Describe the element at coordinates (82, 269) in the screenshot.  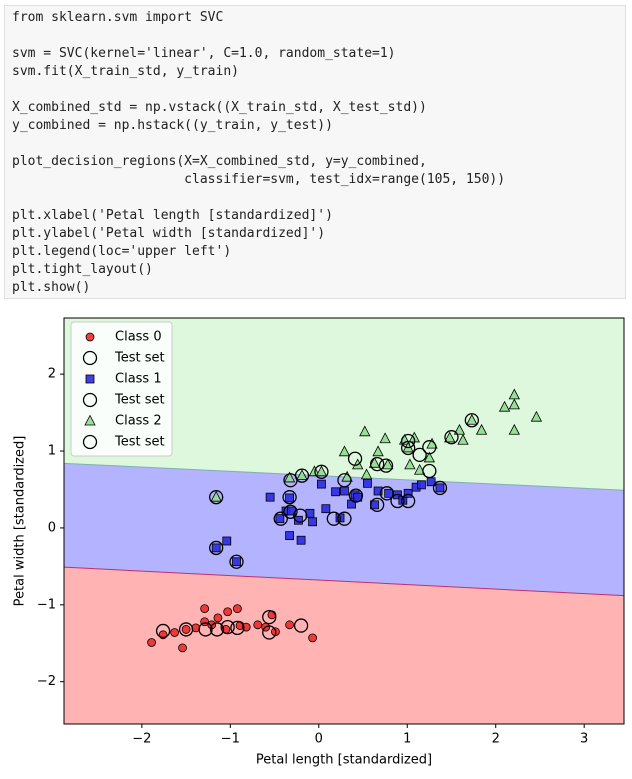
I see `code-line: plt.tight_layout()` at that location.